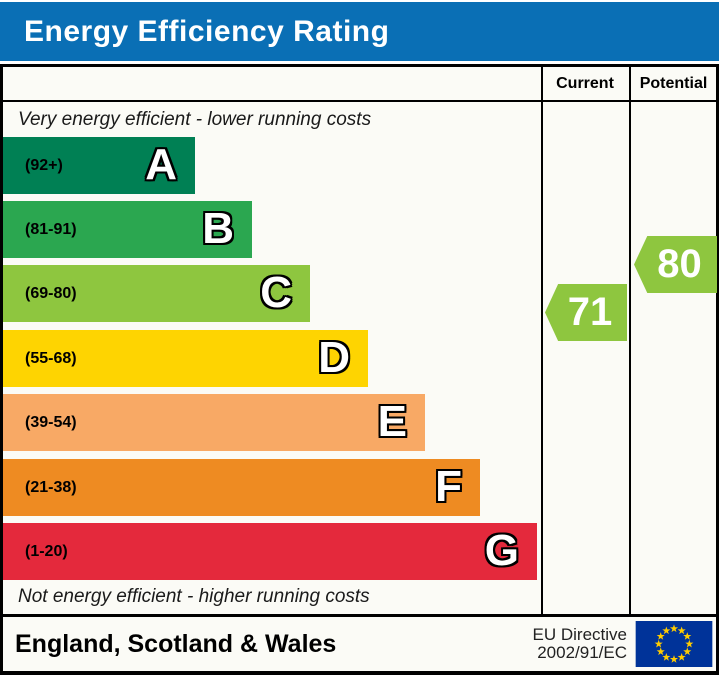 This screenshot has height=675, width=719. Describe the element at coordinates (161, 164) in the screenshot. I see `band-letter: A` at that location.